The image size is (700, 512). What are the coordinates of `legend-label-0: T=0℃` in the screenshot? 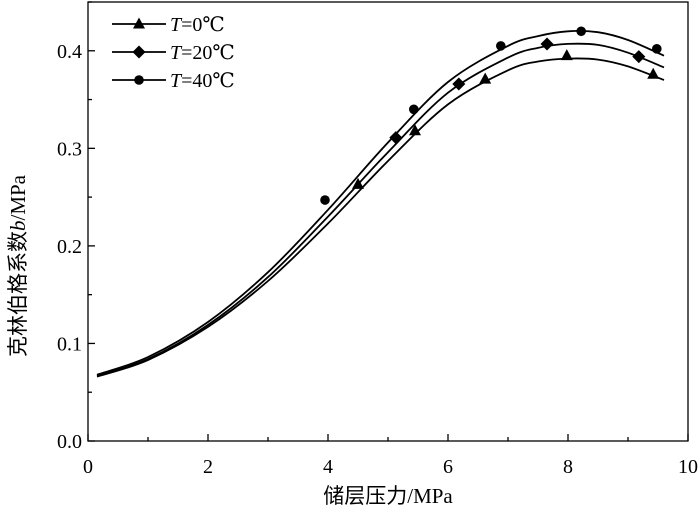 It's located at (197, 25).